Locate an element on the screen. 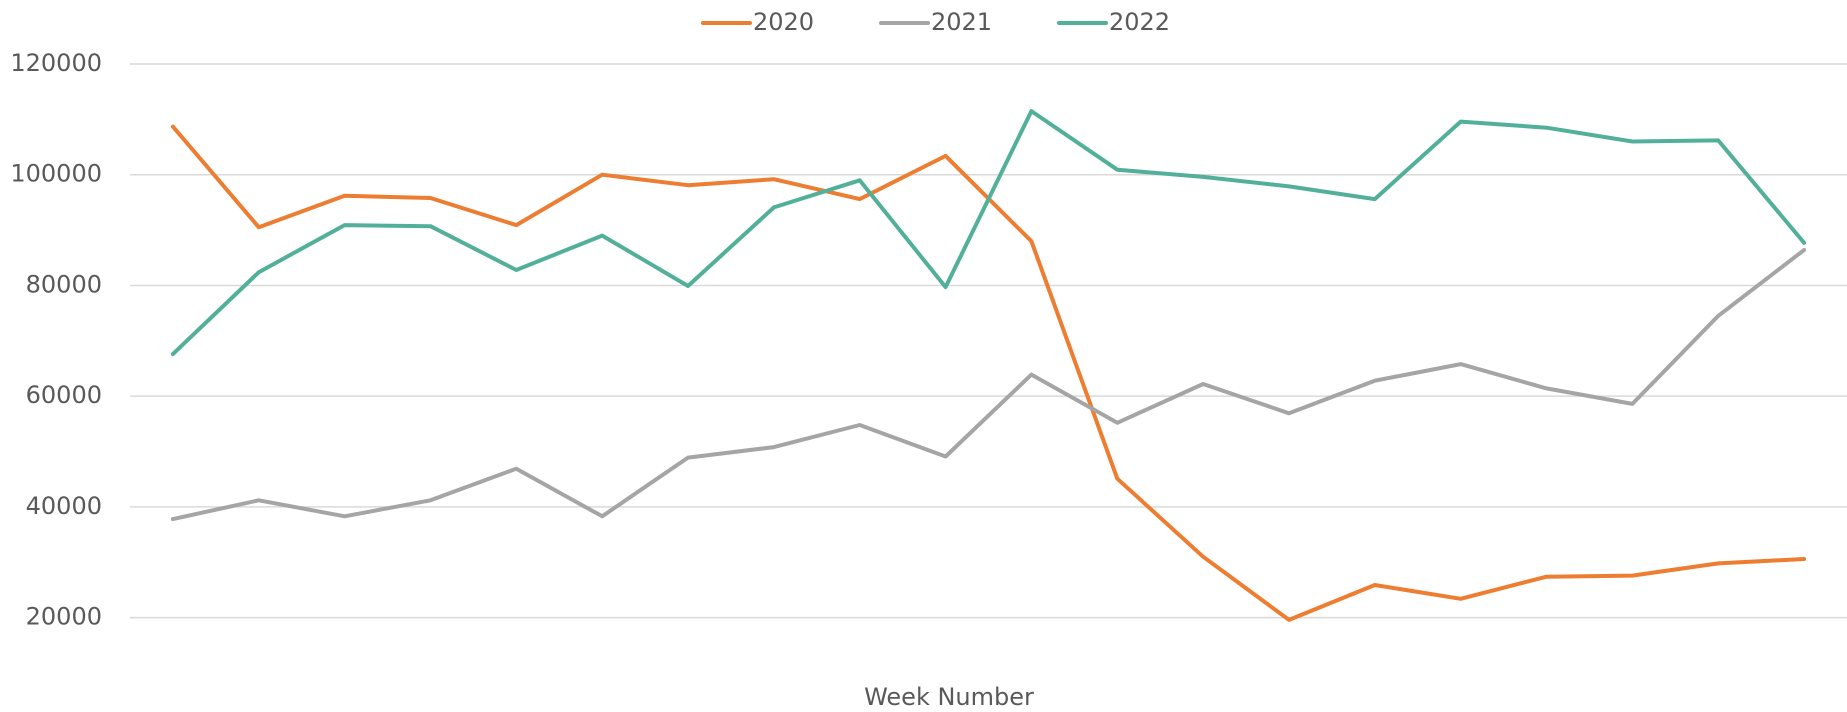 This screenshot has width=1847, height=712. y-tick-label: 40000 is located at coordinates (64, 506).